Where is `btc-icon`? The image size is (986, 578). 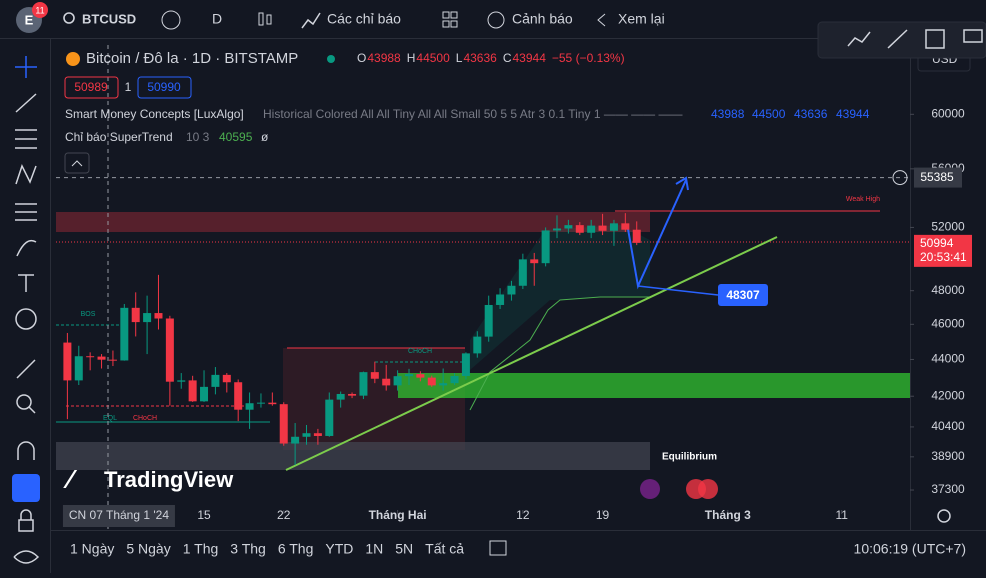
btc-icon is located at coordinates (73, 59).